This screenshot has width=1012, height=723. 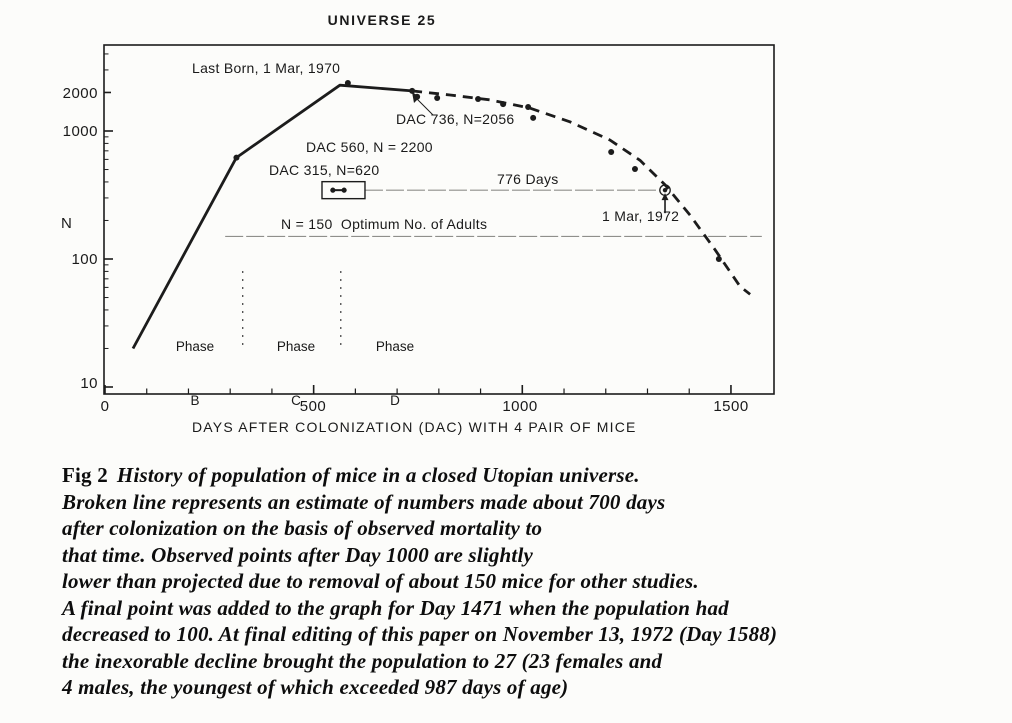 I want to click on arrow-up-head, so click(x=665, y=197).